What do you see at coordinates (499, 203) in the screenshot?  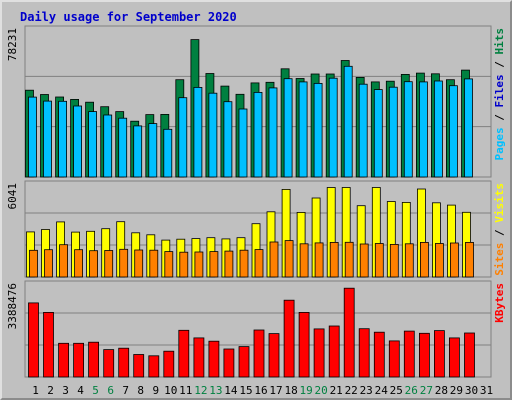 I see `legend-entry-visits: Visits` at bounding box center [499, 203].